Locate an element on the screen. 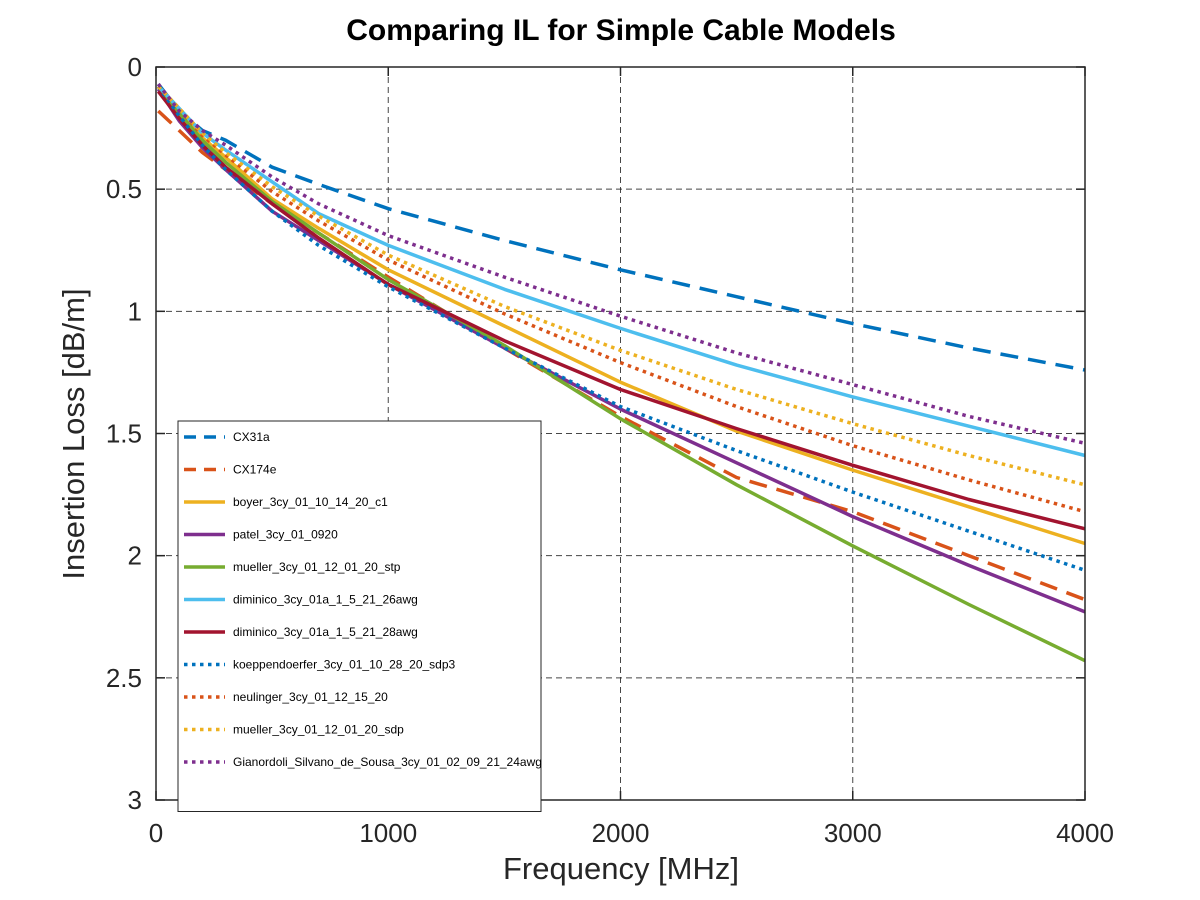 This screenshot has width=1200, height=900. y-tick-label: 1 is located at coordinates (135, 311).